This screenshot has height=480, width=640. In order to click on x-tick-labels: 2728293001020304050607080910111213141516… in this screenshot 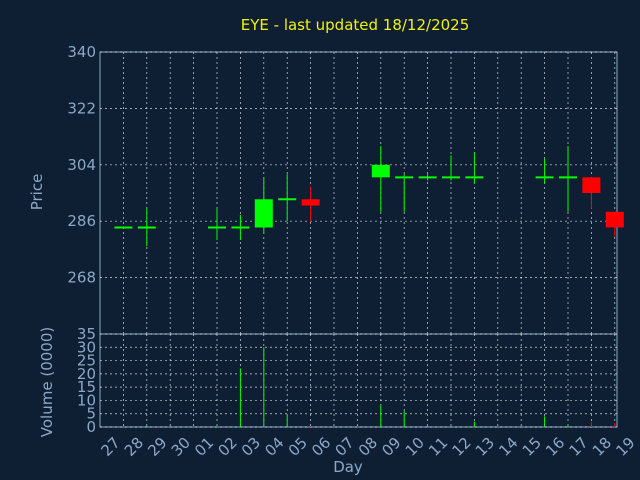, I will do `click(368, 447)`.